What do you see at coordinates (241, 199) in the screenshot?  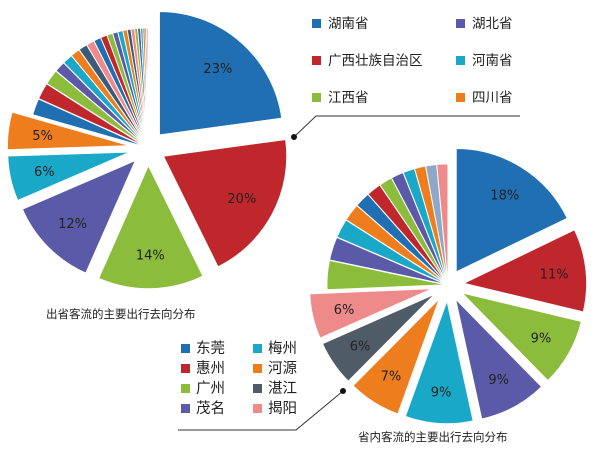 I see `chart1-slice-label-1: 20%` at bounding box center [241, 199].